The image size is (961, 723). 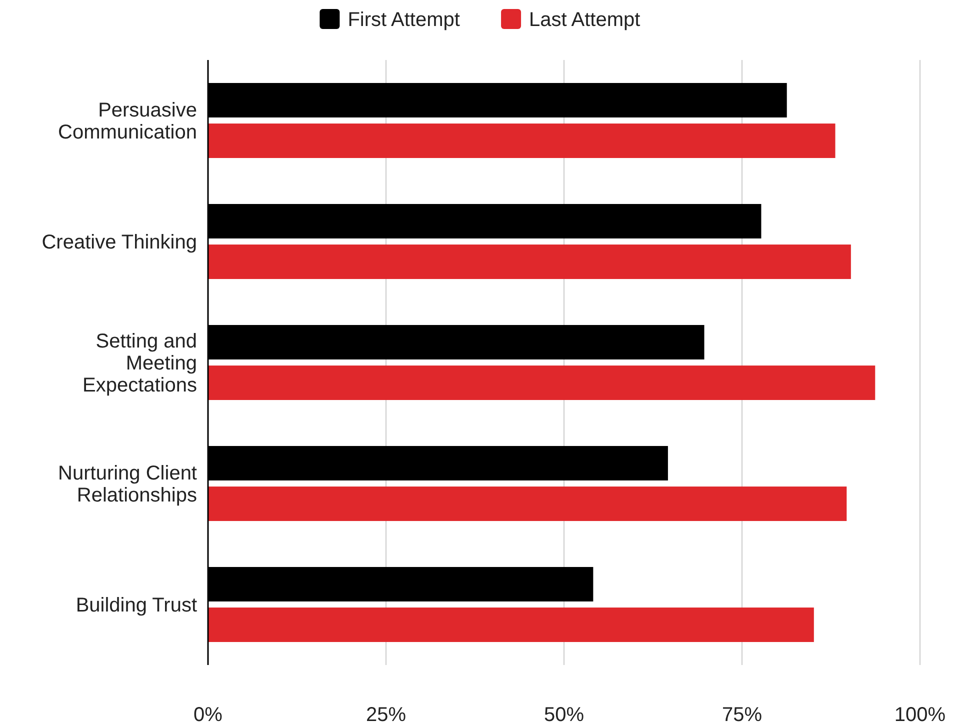 I want to click on y-tick-label: Setting and Meeting Expectations, so click(x=139, y=363).